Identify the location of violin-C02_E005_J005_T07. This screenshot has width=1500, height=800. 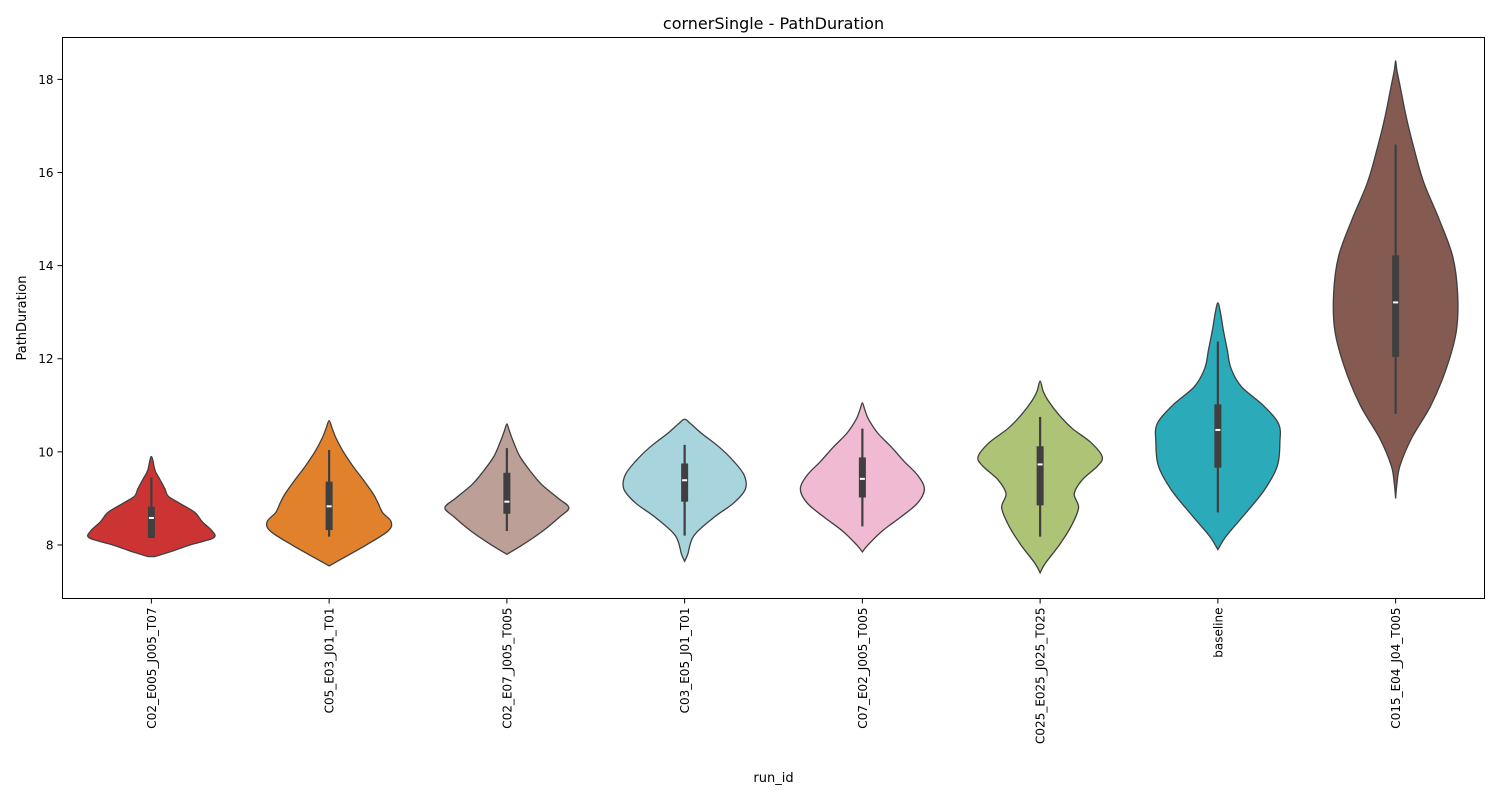
(151, 506).